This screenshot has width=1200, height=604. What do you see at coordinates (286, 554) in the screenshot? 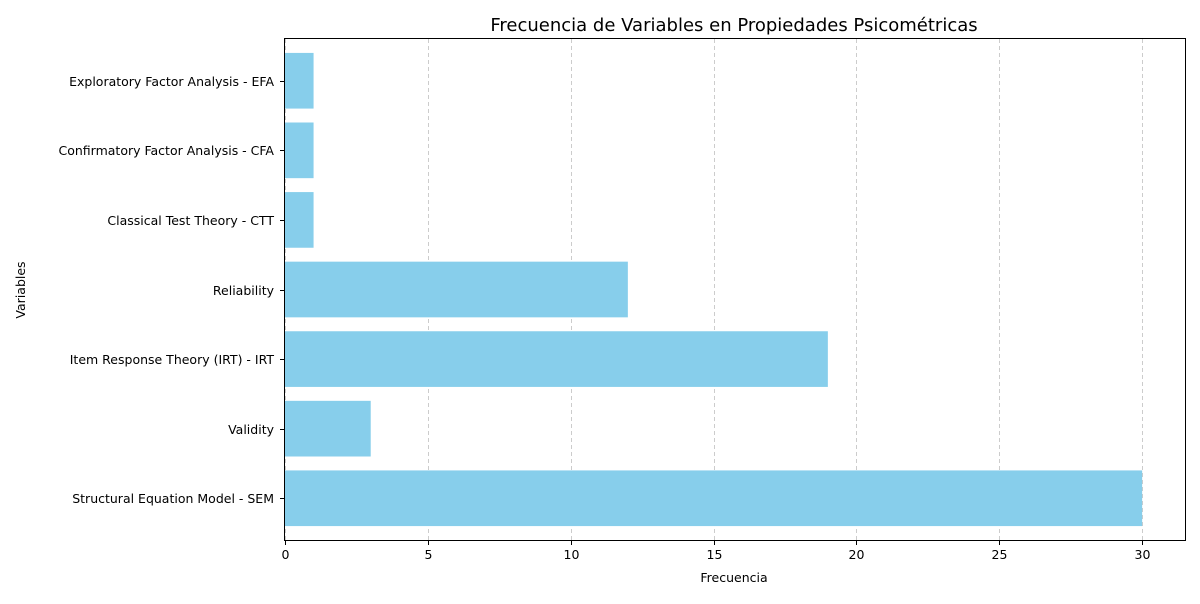
I see `x-tick-label: 0` at bounding box center [286, 554].